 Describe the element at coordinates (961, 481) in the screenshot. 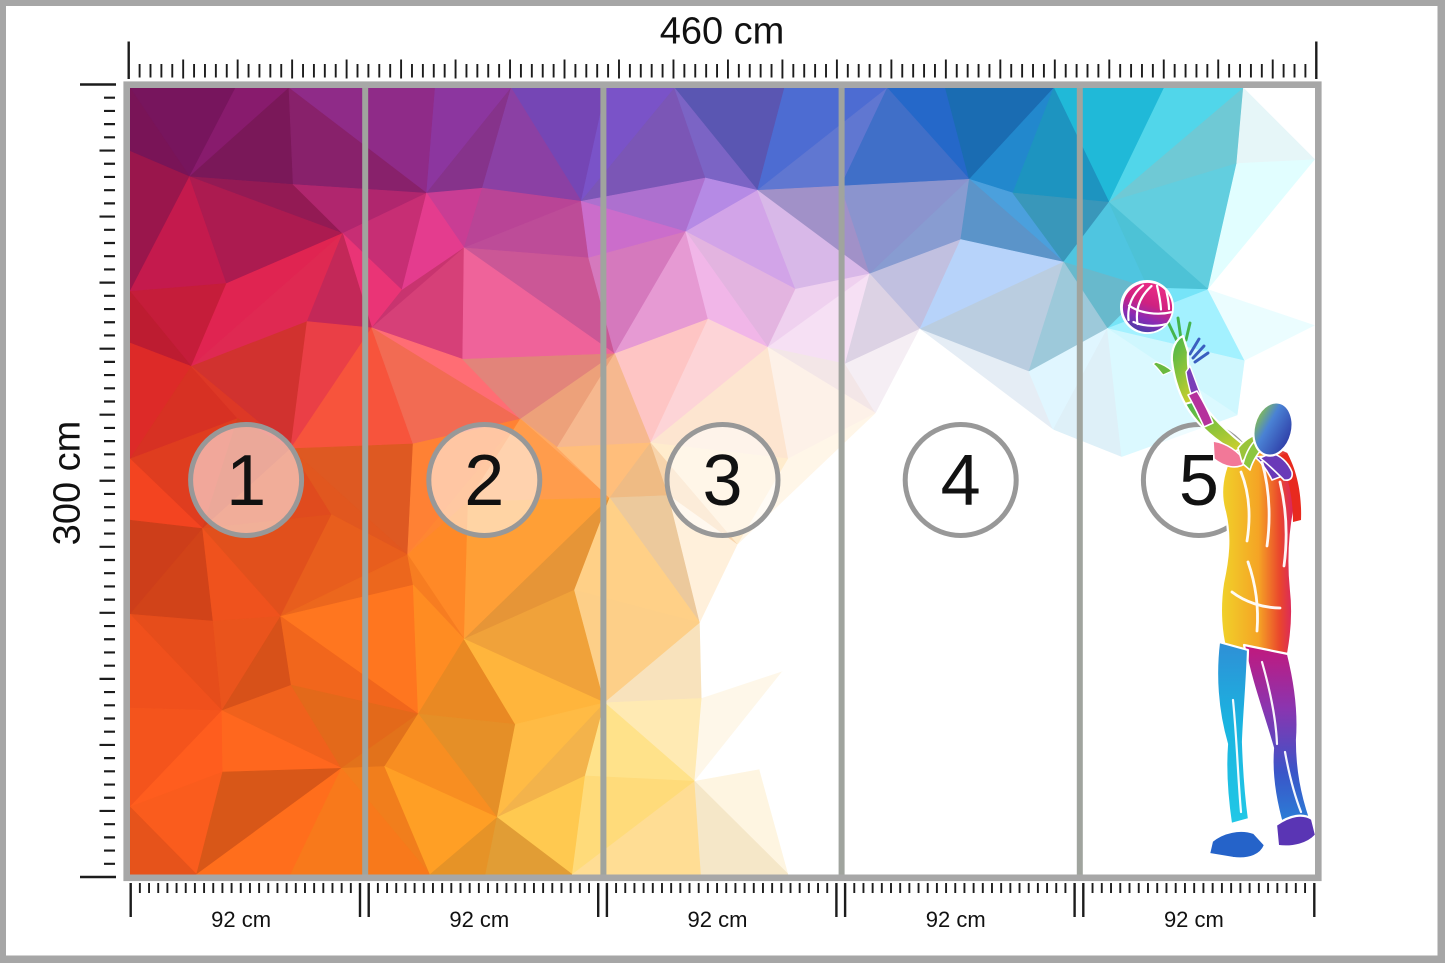

I see `svg-text: 4` at that location.